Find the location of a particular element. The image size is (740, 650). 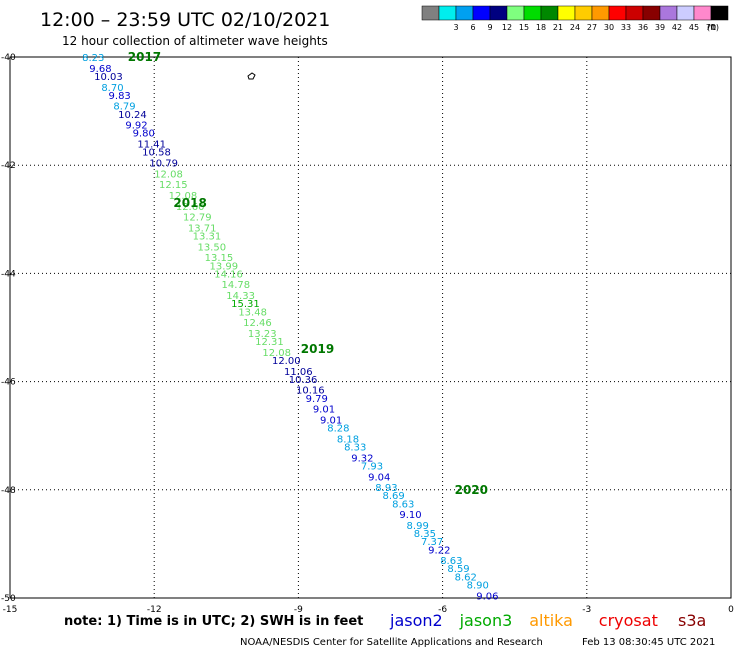

wave-height-value: 8.23 is located at coordinates (93, 58).